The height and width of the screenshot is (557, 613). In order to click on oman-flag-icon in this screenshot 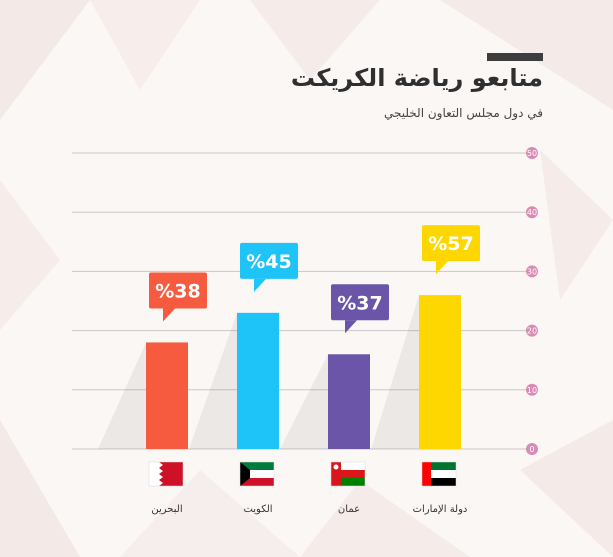, I will do `click(348, 474)`.